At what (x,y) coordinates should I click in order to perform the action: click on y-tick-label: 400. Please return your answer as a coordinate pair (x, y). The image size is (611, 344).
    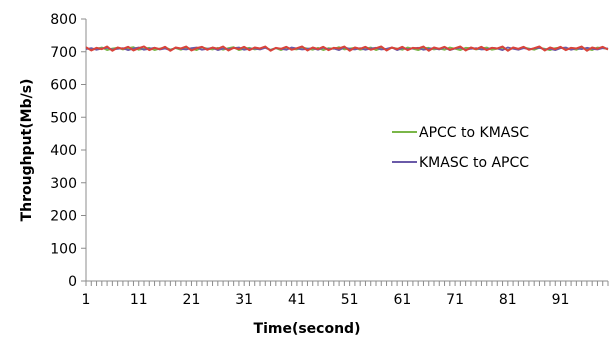
    Looking at the image, I should click on (63, 151).